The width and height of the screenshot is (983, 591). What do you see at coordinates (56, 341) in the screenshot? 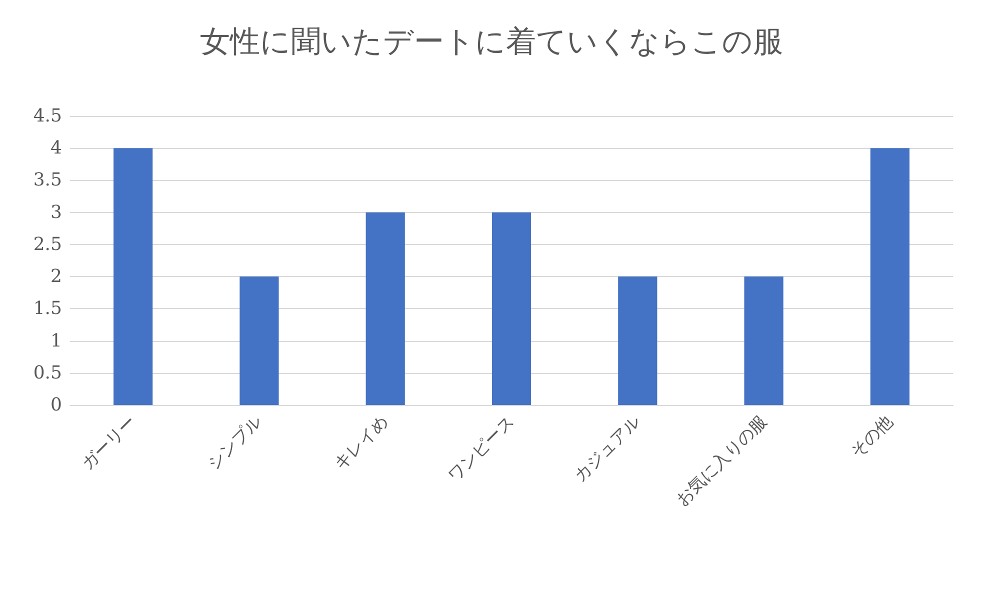
I see `y-tick-label: 1` at bounding box center [56, 341].